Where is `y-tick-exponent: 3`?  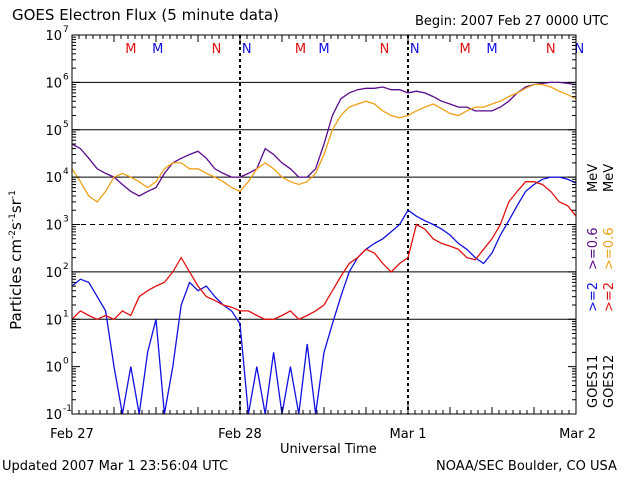 y-tick-exponent: 3 is located at coordinates (66, 220).